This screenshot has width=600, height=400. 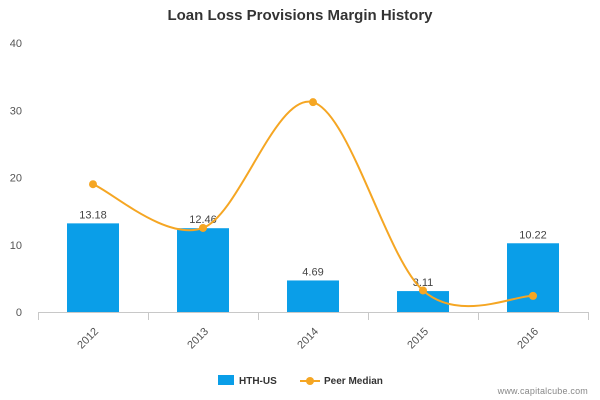 What do you see at coordinates (313, 296) in the screenshot?
I see `bar-2014` at bounding box center [313, 296].